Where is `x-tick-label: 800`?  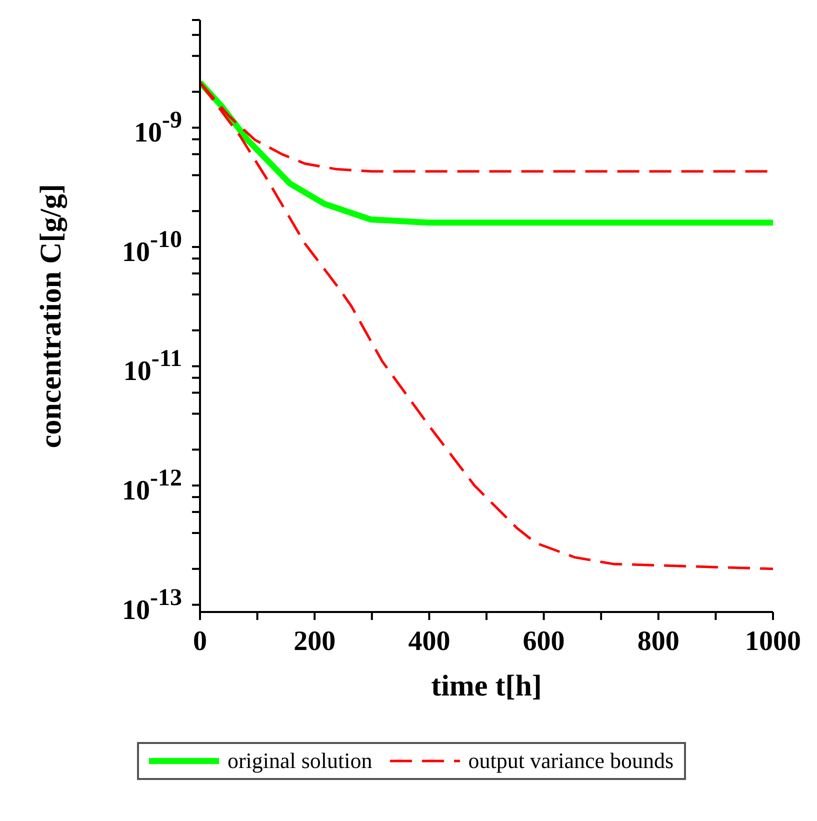
x-tick-label: 800 is located at coordinates (658, 641).